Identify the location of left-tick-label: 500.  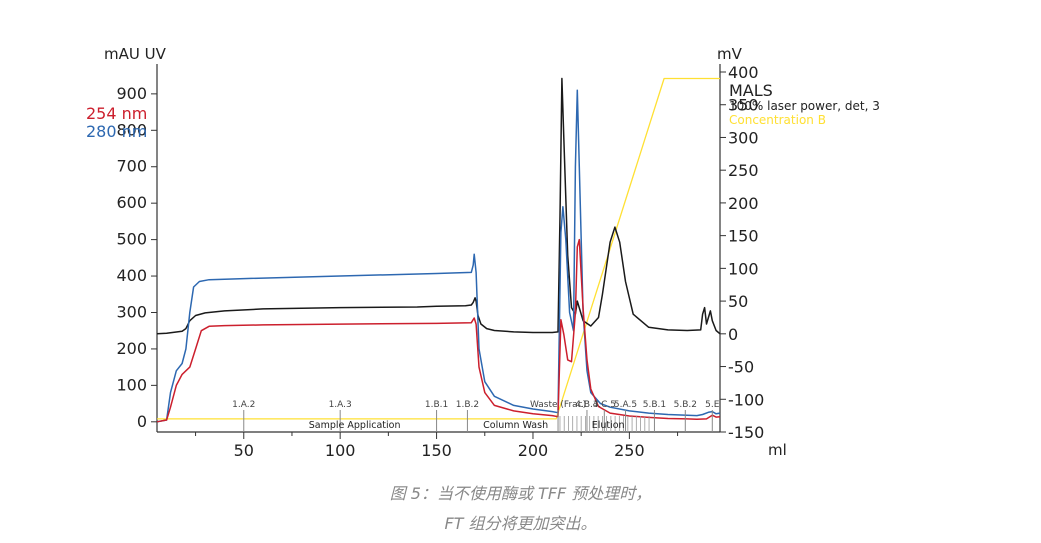
(131, 239).